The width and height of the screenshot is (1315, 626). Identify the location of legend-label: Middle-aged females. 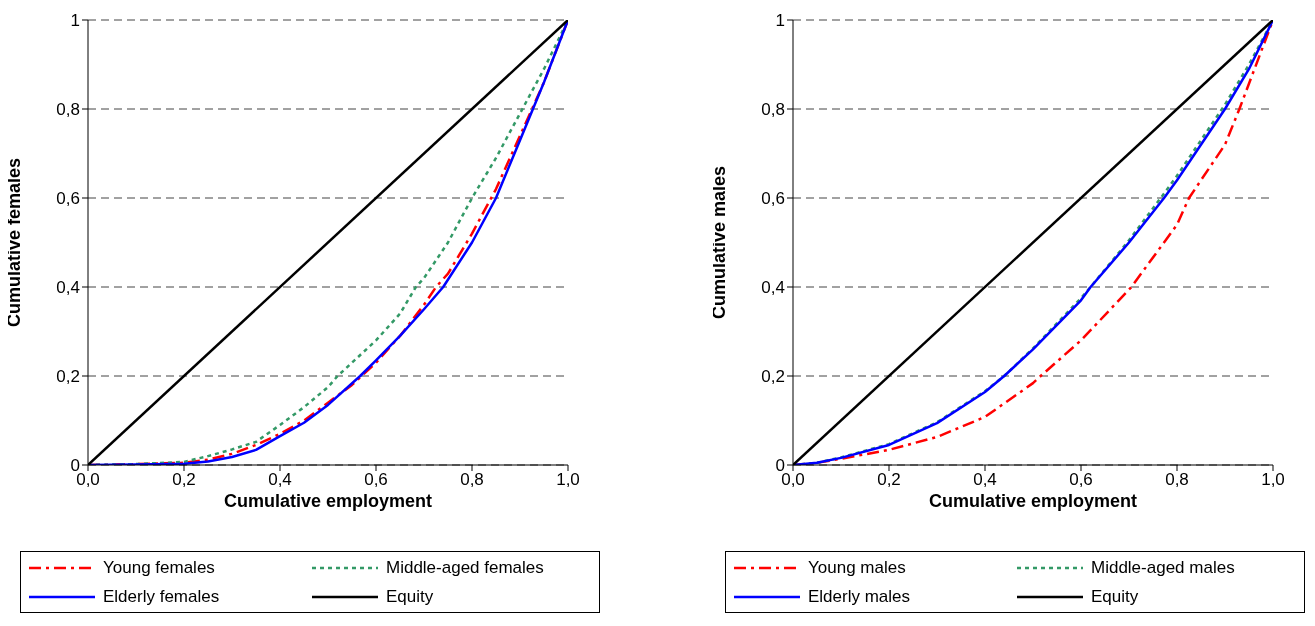
(465, 567).